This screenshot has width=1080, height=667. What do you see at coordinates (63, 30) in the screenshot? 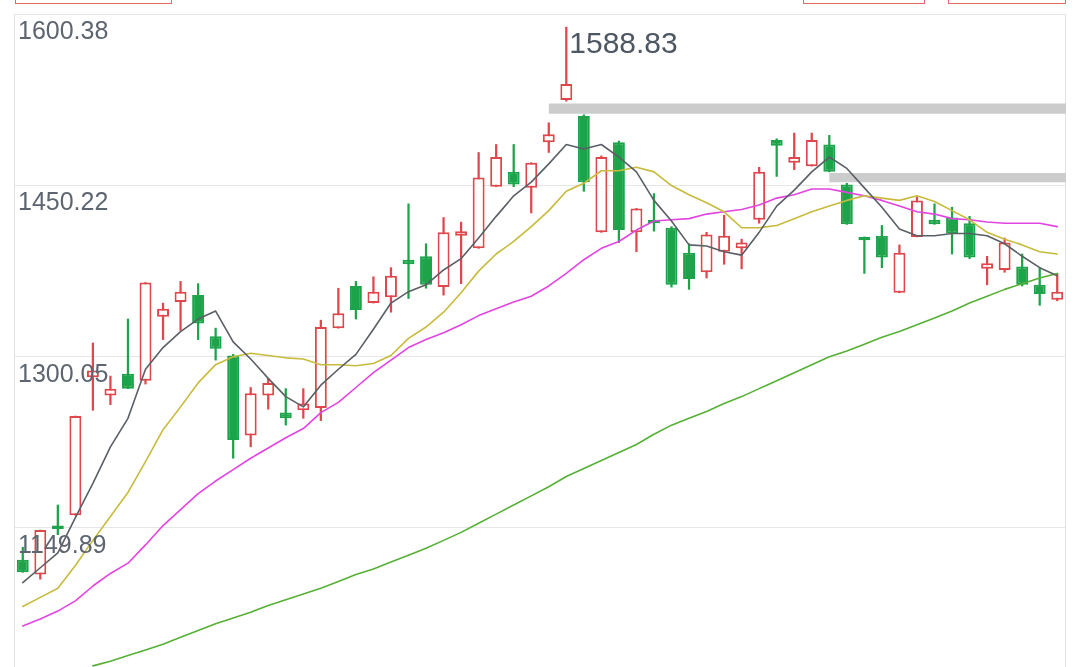
I see `y-tick-label: 1600.38` at bounding box center [63, 30].